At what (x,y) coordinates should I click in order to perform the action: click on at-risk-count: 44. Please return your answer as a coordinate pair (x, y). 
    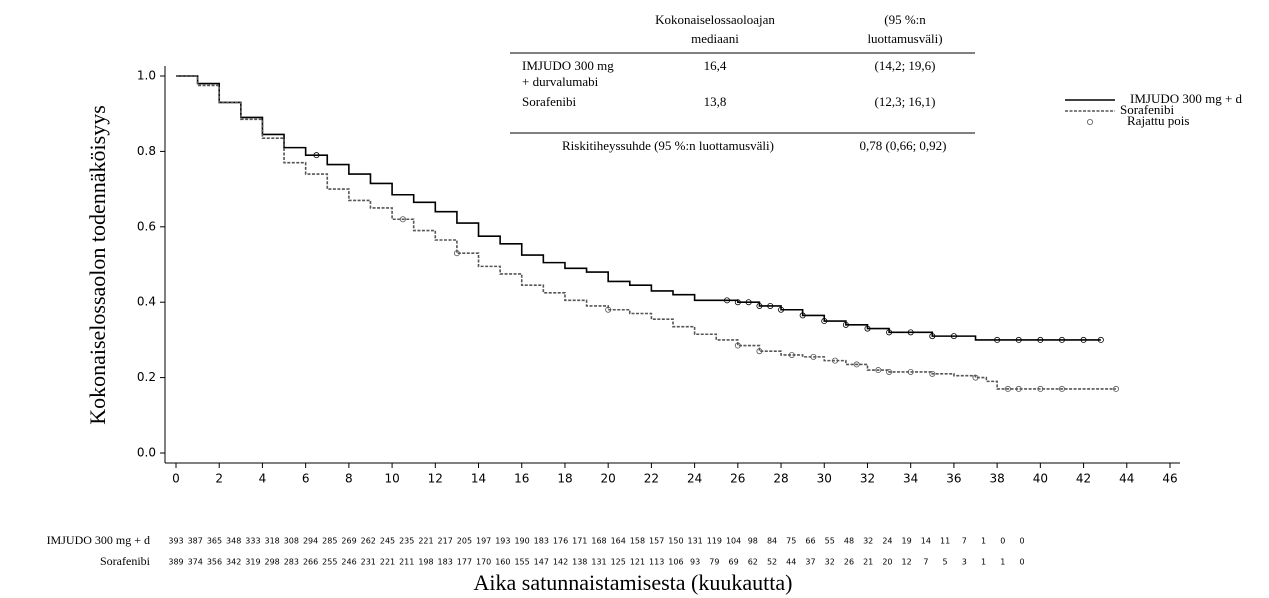
    Looking at the image, I should click on (791, 562).